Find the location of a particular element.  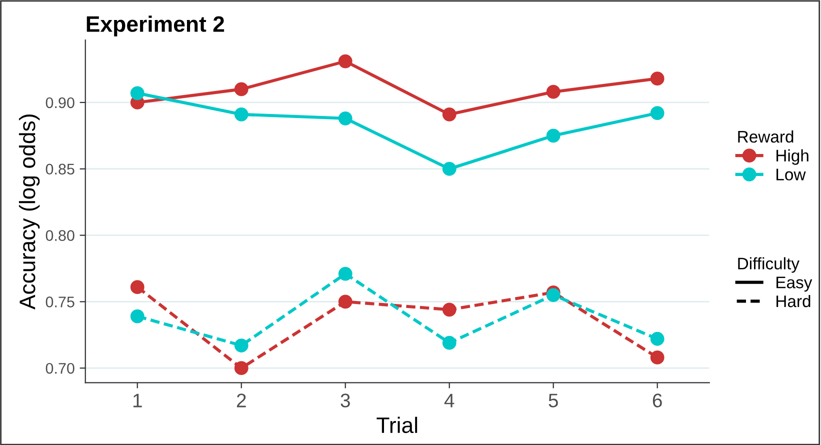

x-tick-label: 3 is located at coordinates (345, 401).